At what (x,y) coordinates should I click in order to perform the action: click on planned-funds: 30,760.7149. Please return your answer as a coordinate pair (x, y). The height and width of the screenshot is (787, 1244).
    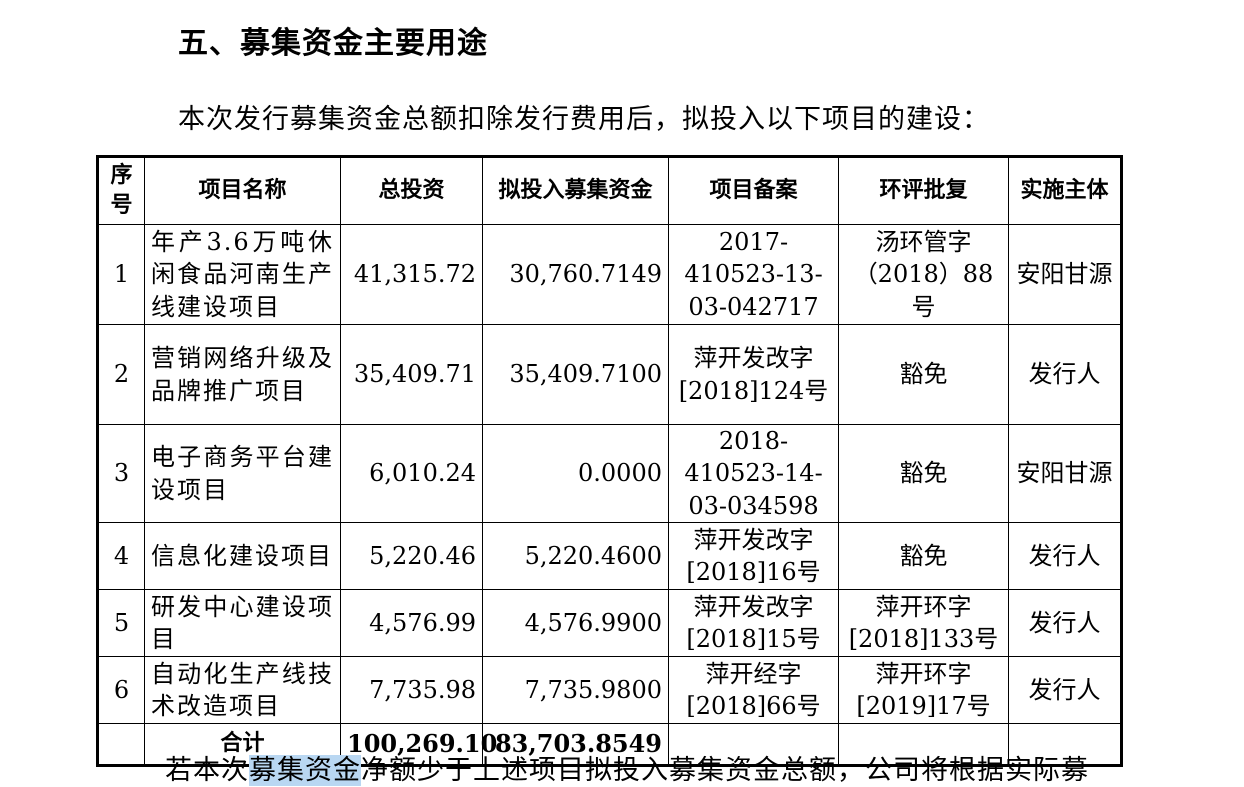
    Looking at the image, I should click on (575, 274).